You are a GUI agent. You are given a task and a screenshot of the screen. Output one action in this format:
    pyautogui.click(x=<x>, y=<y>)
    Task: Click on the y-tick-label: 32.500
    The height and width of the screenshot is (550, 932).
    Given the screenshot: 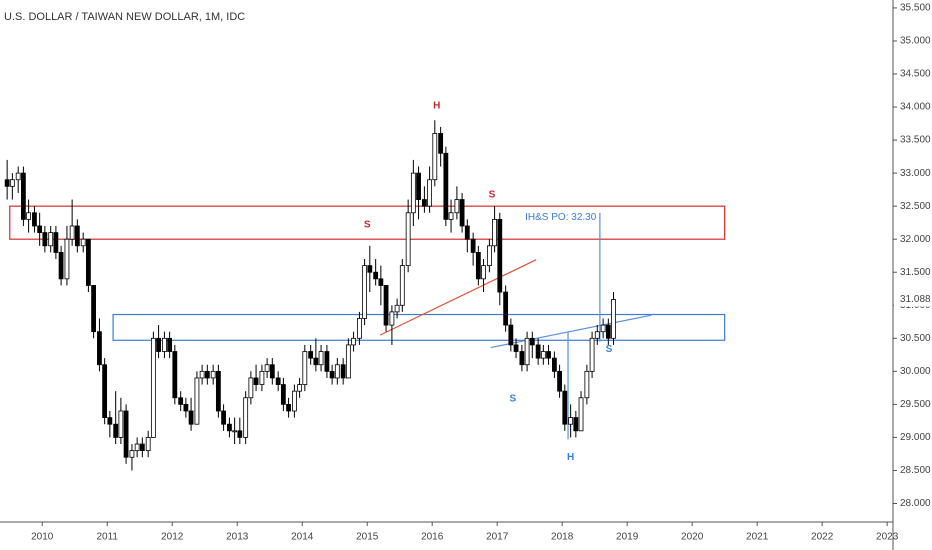 What is the action you would take?
    pyautogui.click(x=915, y=206)
    